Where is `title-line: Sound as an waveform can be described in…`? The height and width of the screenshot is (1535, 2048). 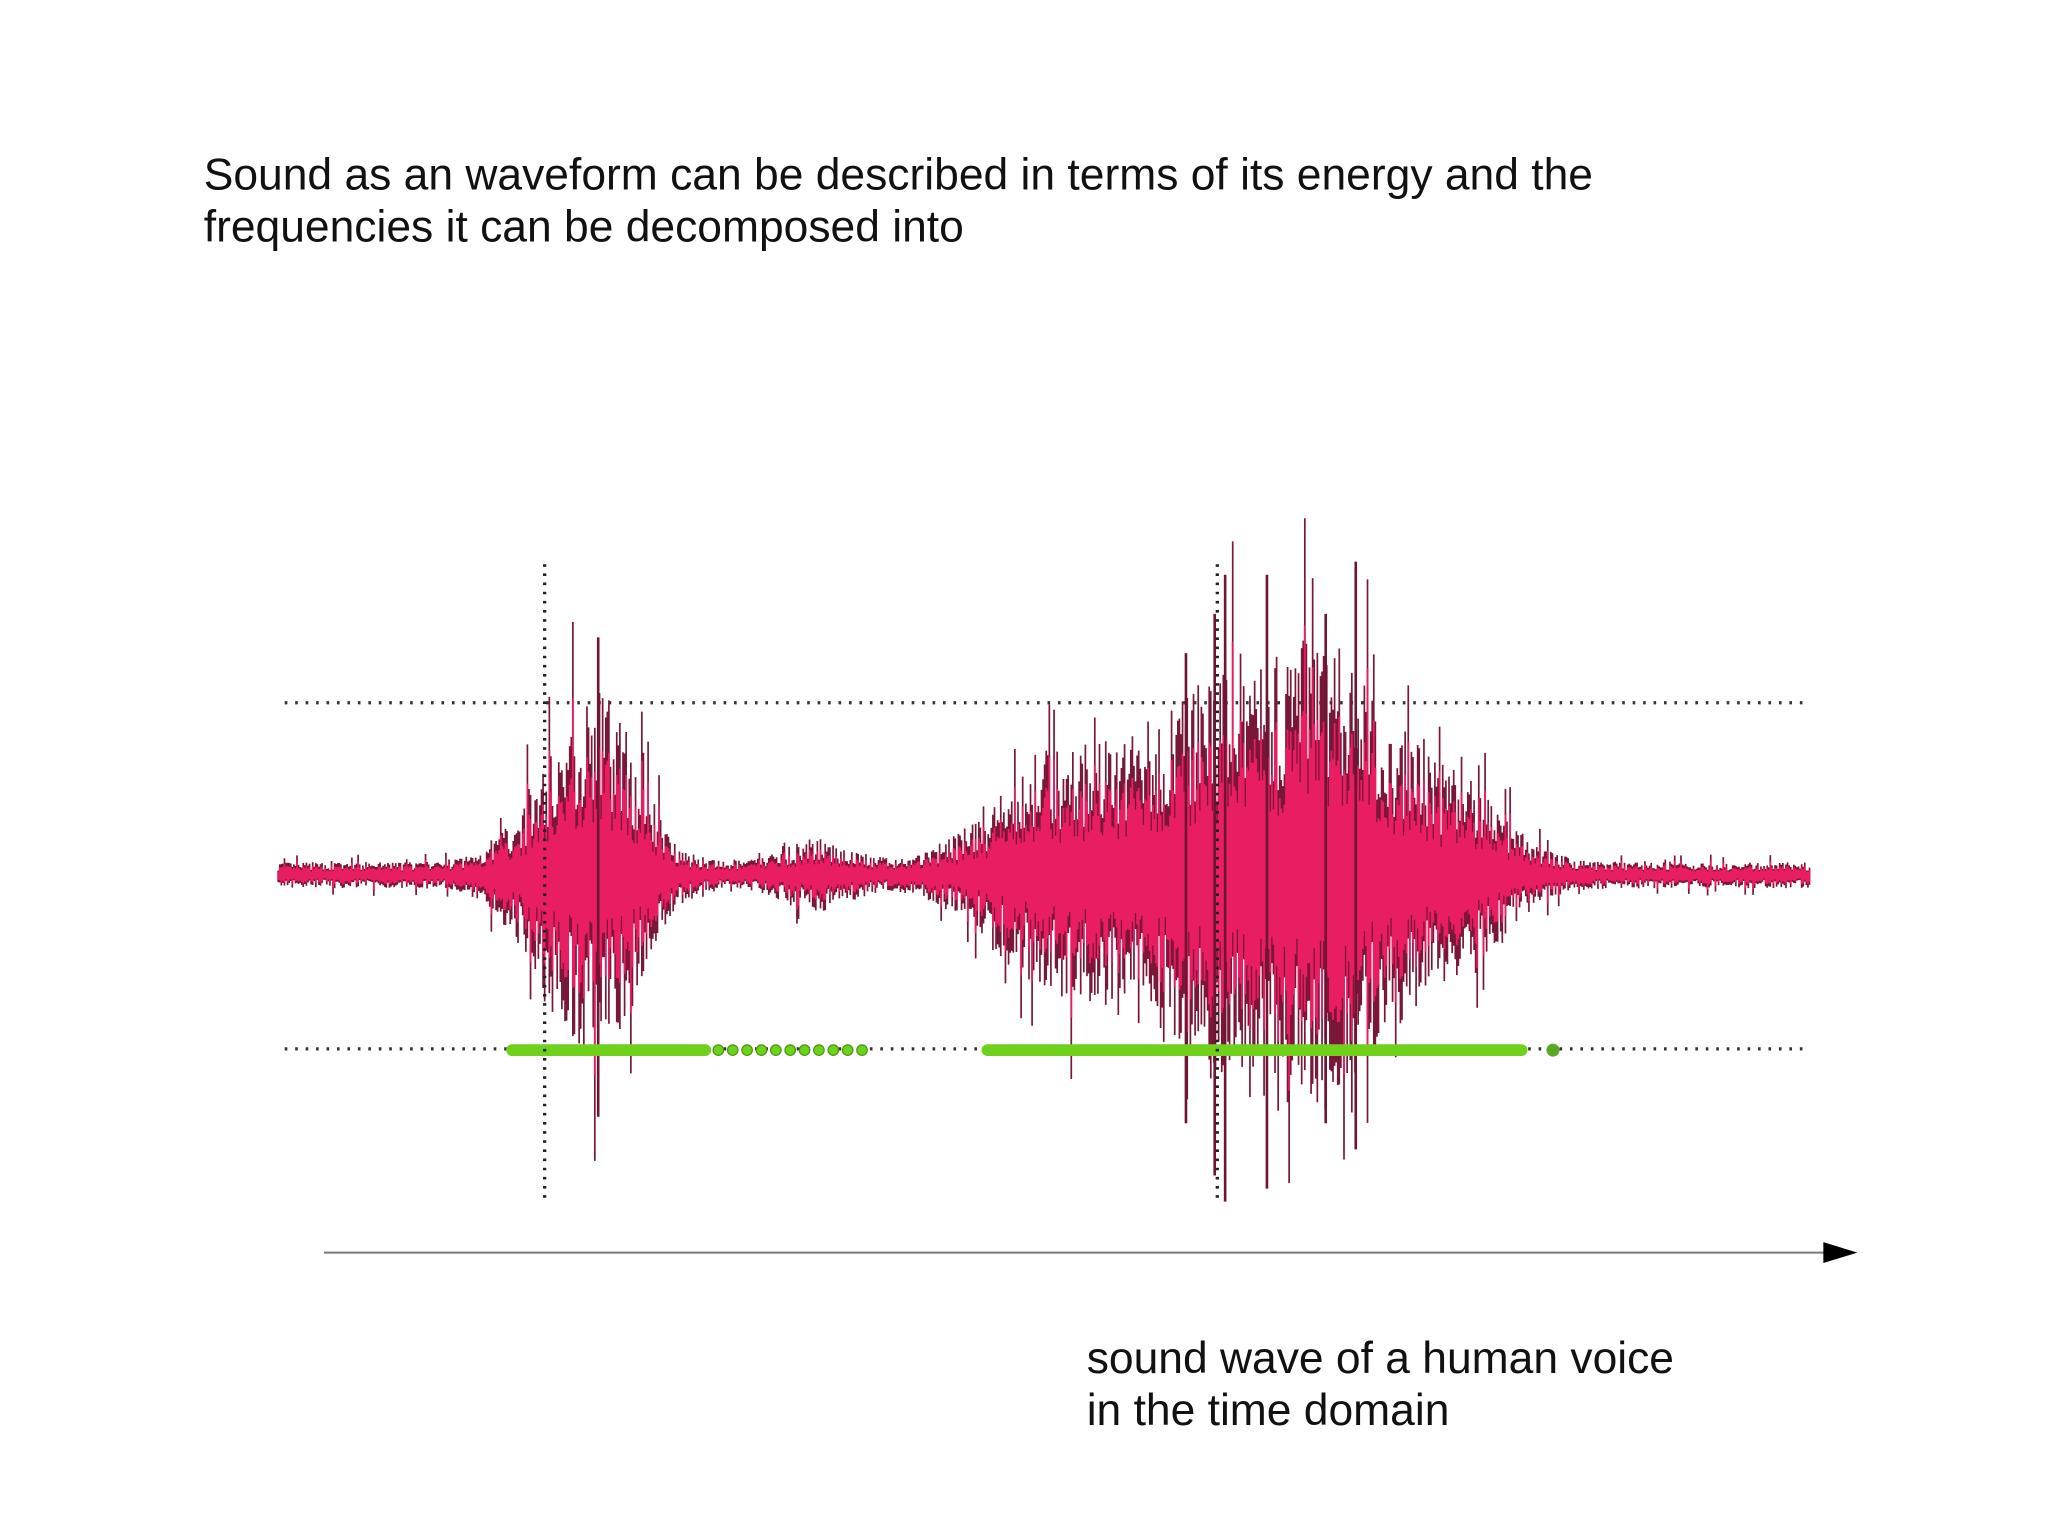 title-line: Sound as an waveform can be described in… is located at coordinates (898, 174).